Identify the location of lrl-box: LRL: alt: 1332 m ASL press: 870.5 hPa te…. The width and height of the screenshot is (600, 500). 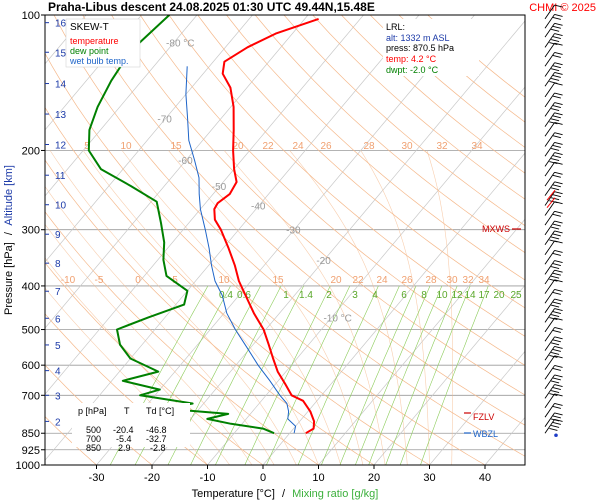
(431, 47).